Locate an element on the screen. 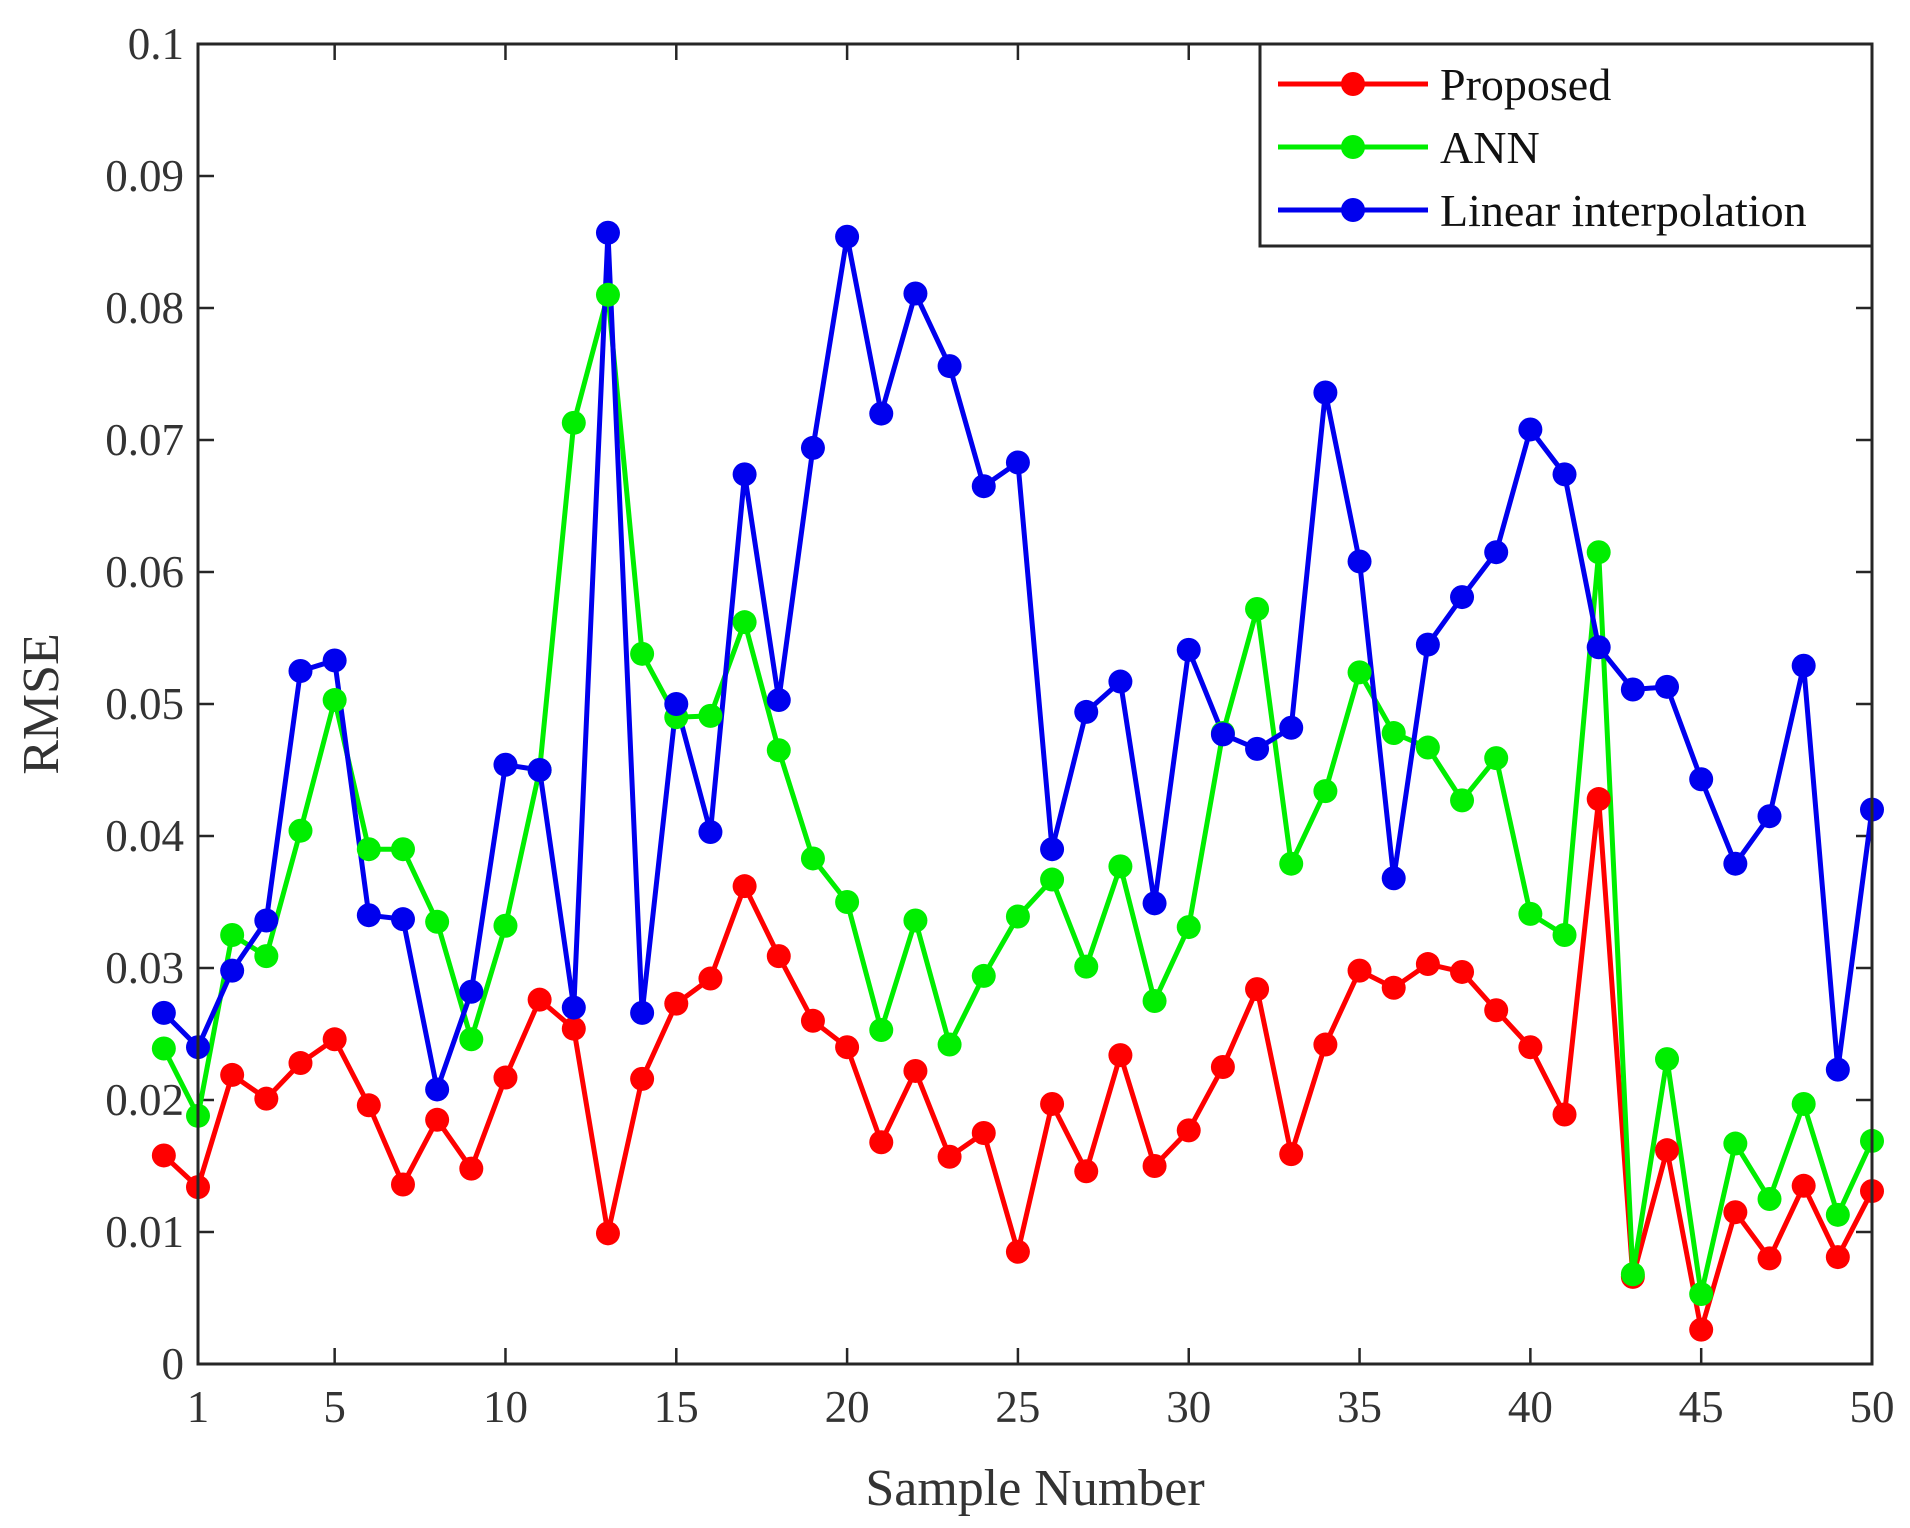  y-tick-label: 0.01 is located at coordinates (144, 1232).